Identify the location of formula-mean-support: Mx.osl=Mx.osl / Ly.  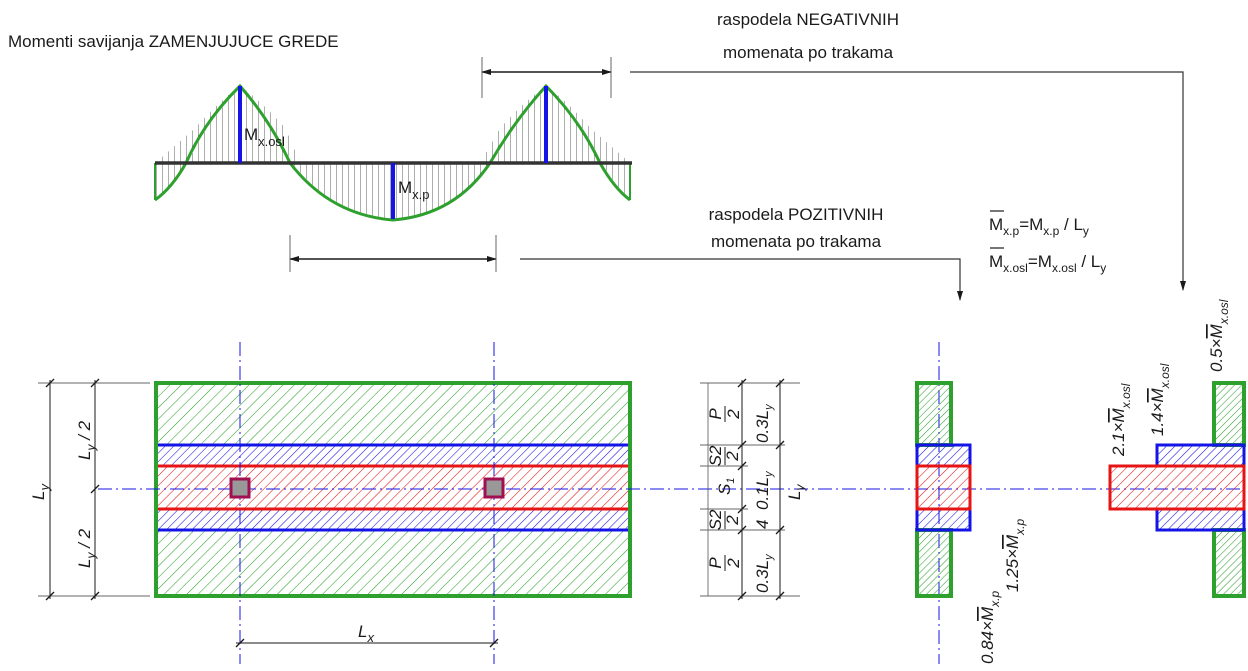
(1047, 263).